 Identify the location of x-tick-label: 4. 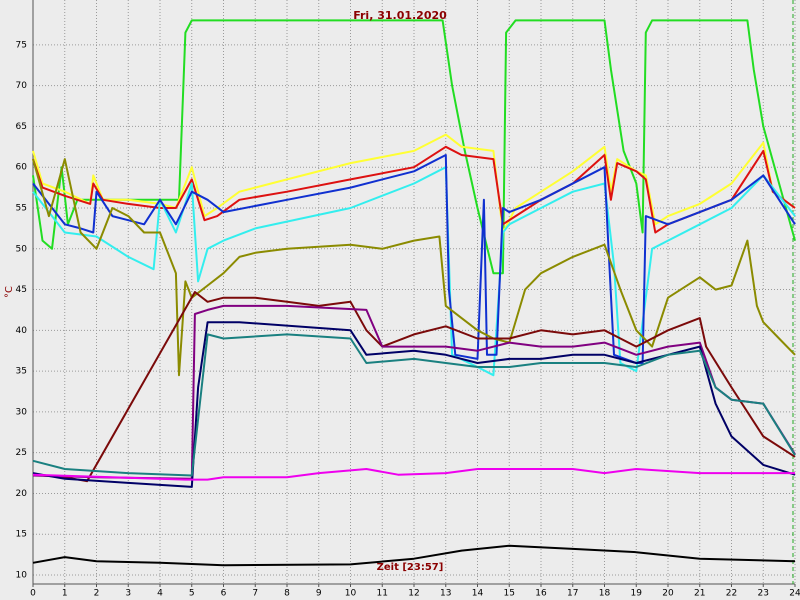
(160, 594).